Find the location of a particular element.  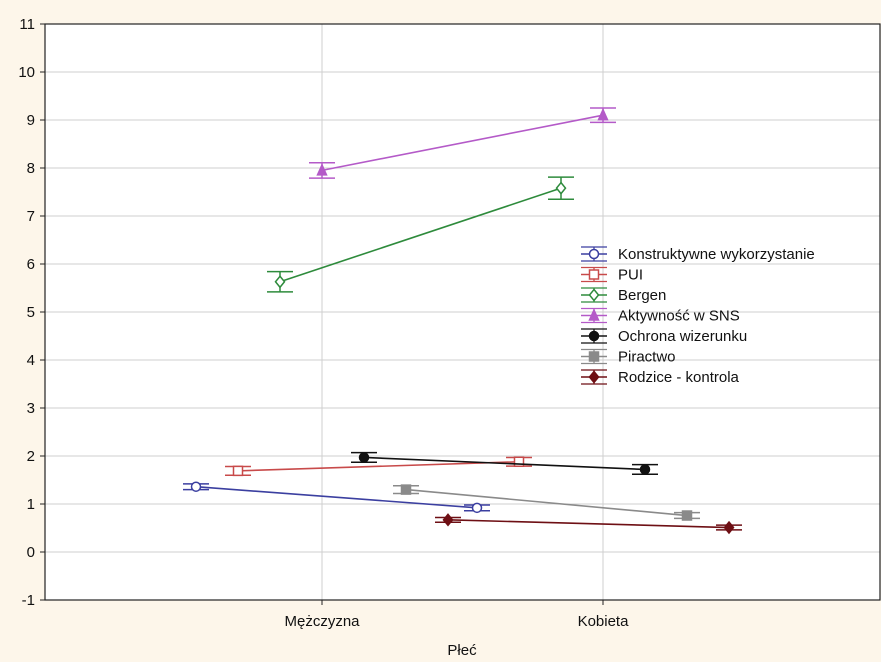

legend-item: Ochrona wizerunku is located at coordinates (664, 336).